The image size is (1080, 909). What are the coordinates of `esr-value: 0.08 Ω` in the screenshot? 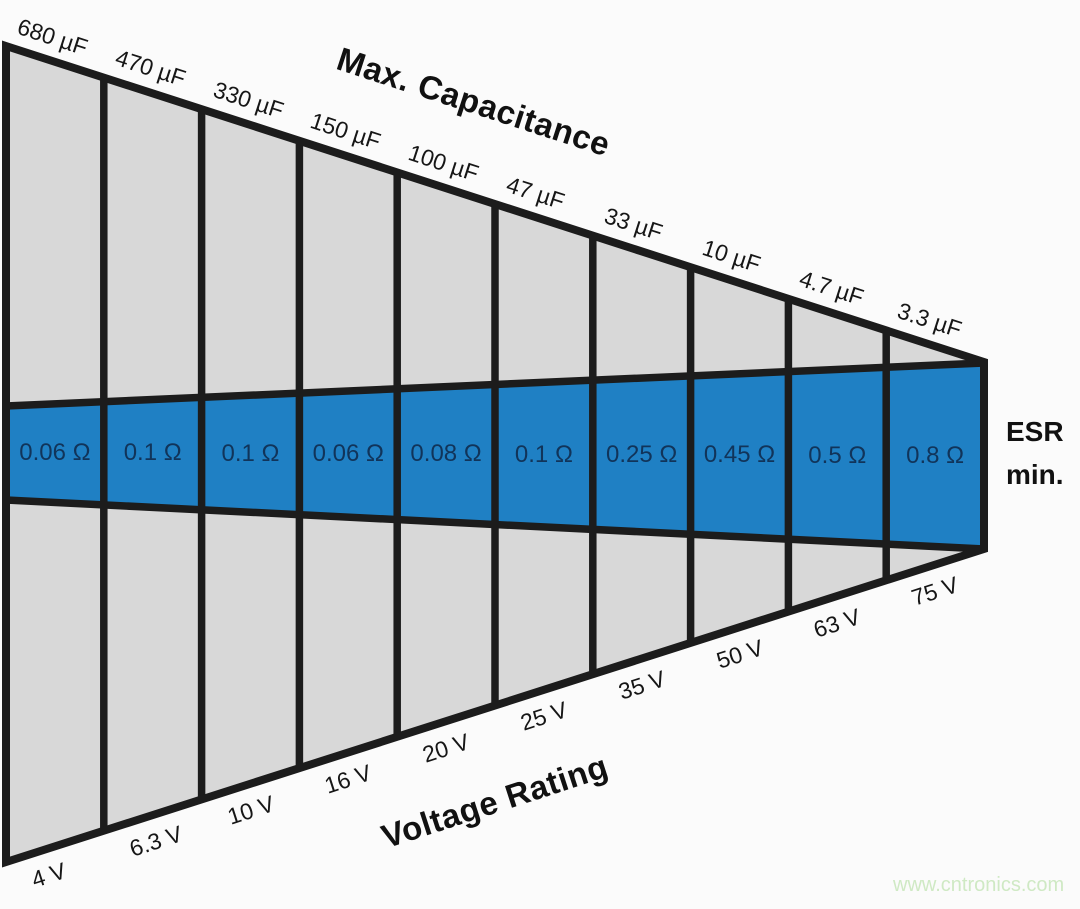 It's located at (446, 454).